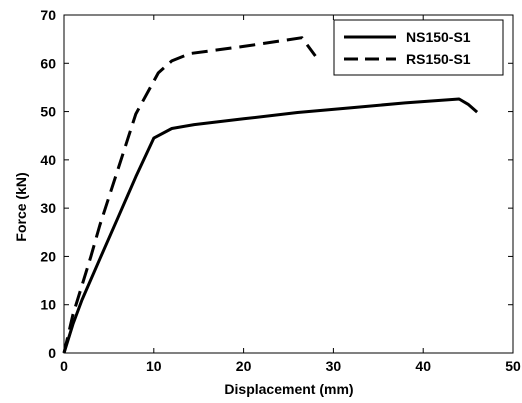 The image size is (522, 403). What do you see at coordinates (48, 256) in the screenshot?
I see `y-tick-label: 20` at bounding box center [48, 256].